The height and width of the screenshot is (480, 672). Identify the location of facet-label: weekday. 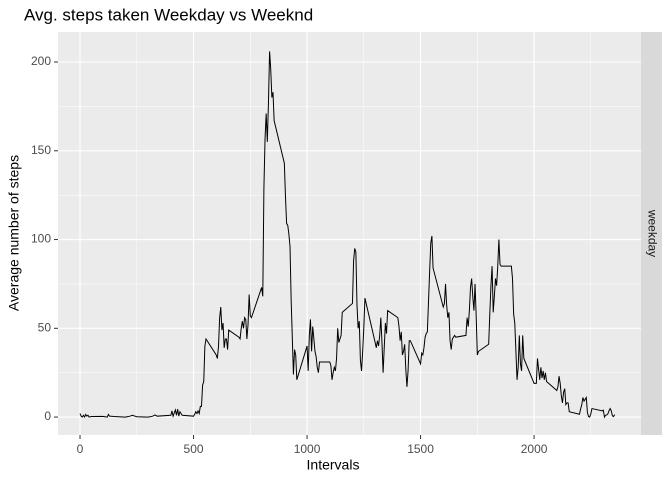
(652, 233).